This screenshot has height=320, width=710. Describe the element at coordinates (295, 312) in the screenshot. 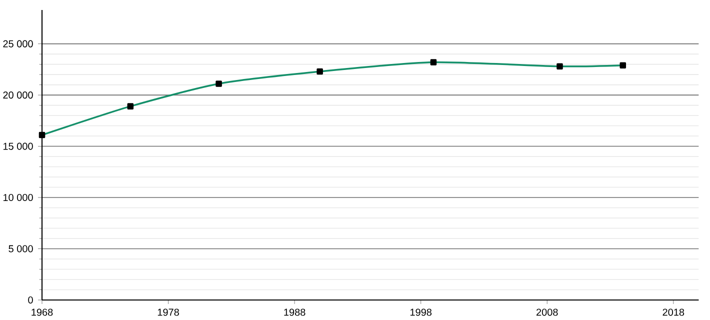

I see `x-tick-label: 1988` at that location.